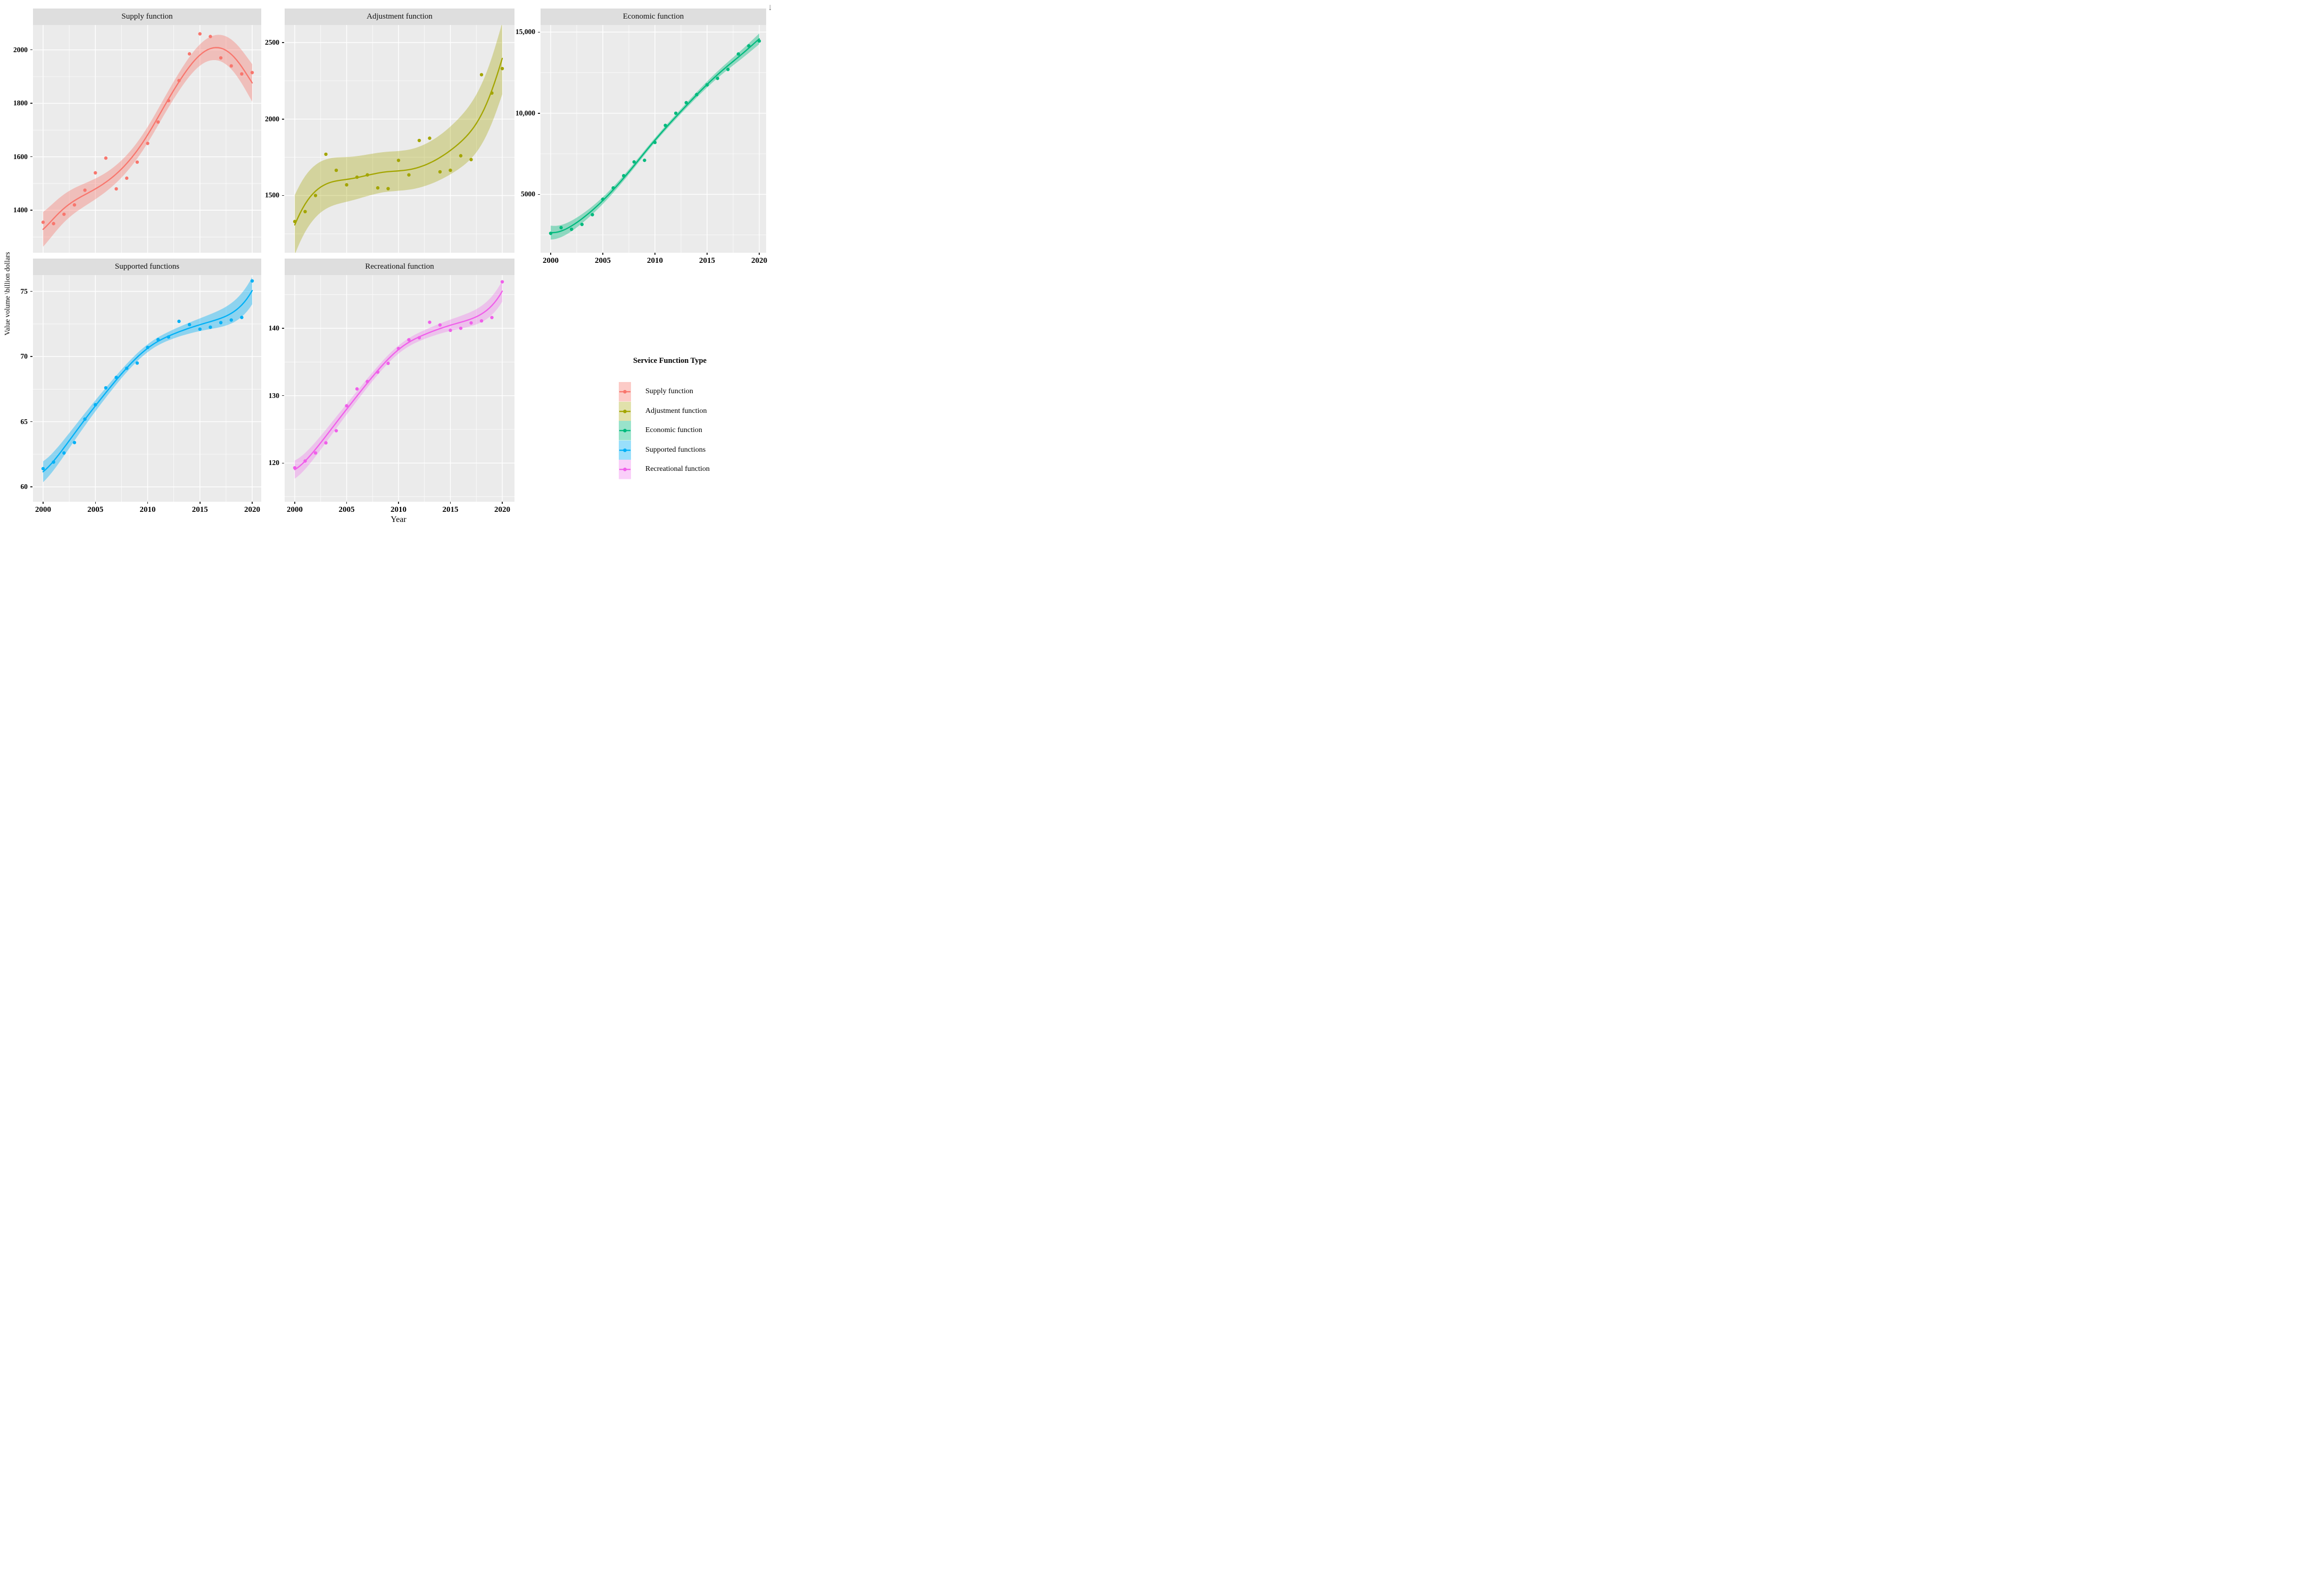 The height and width of the screenshot is (1593, 2324). I want to click on scrollbar-fragment-artifact, so click(770, 8).